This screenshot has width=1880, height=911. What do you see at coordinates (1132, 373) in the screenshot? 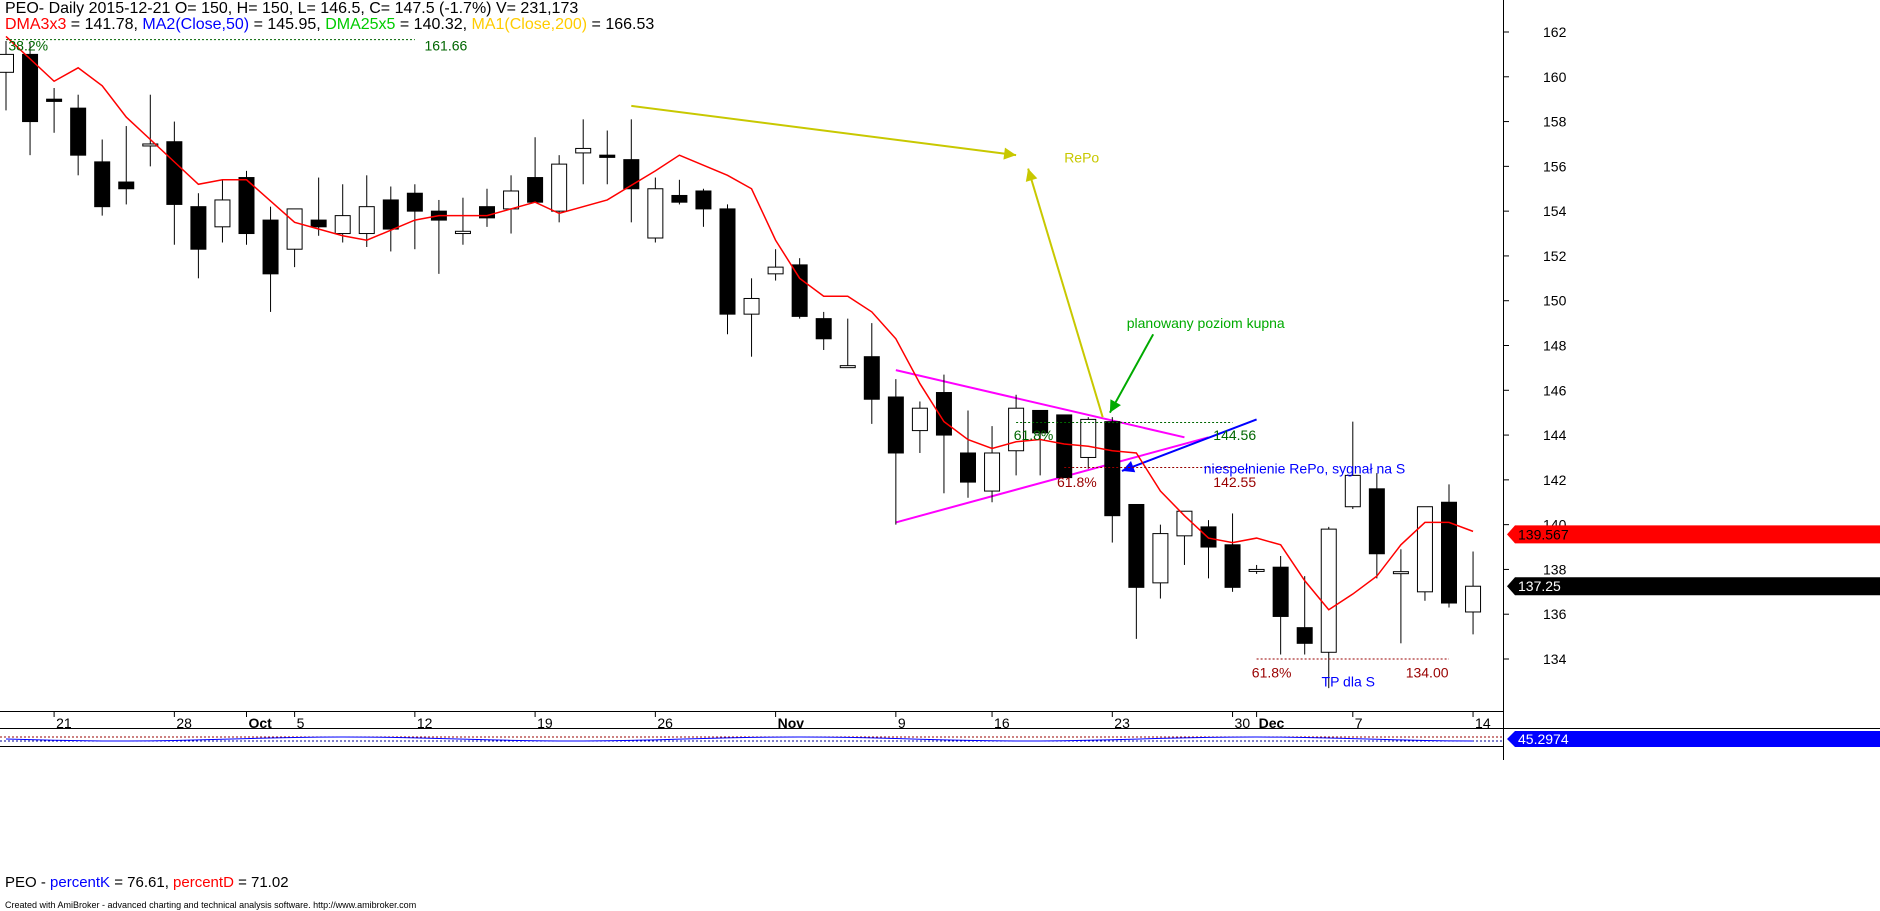
I see `plan-arrow-shaft` at bounding box center [1132, 373].